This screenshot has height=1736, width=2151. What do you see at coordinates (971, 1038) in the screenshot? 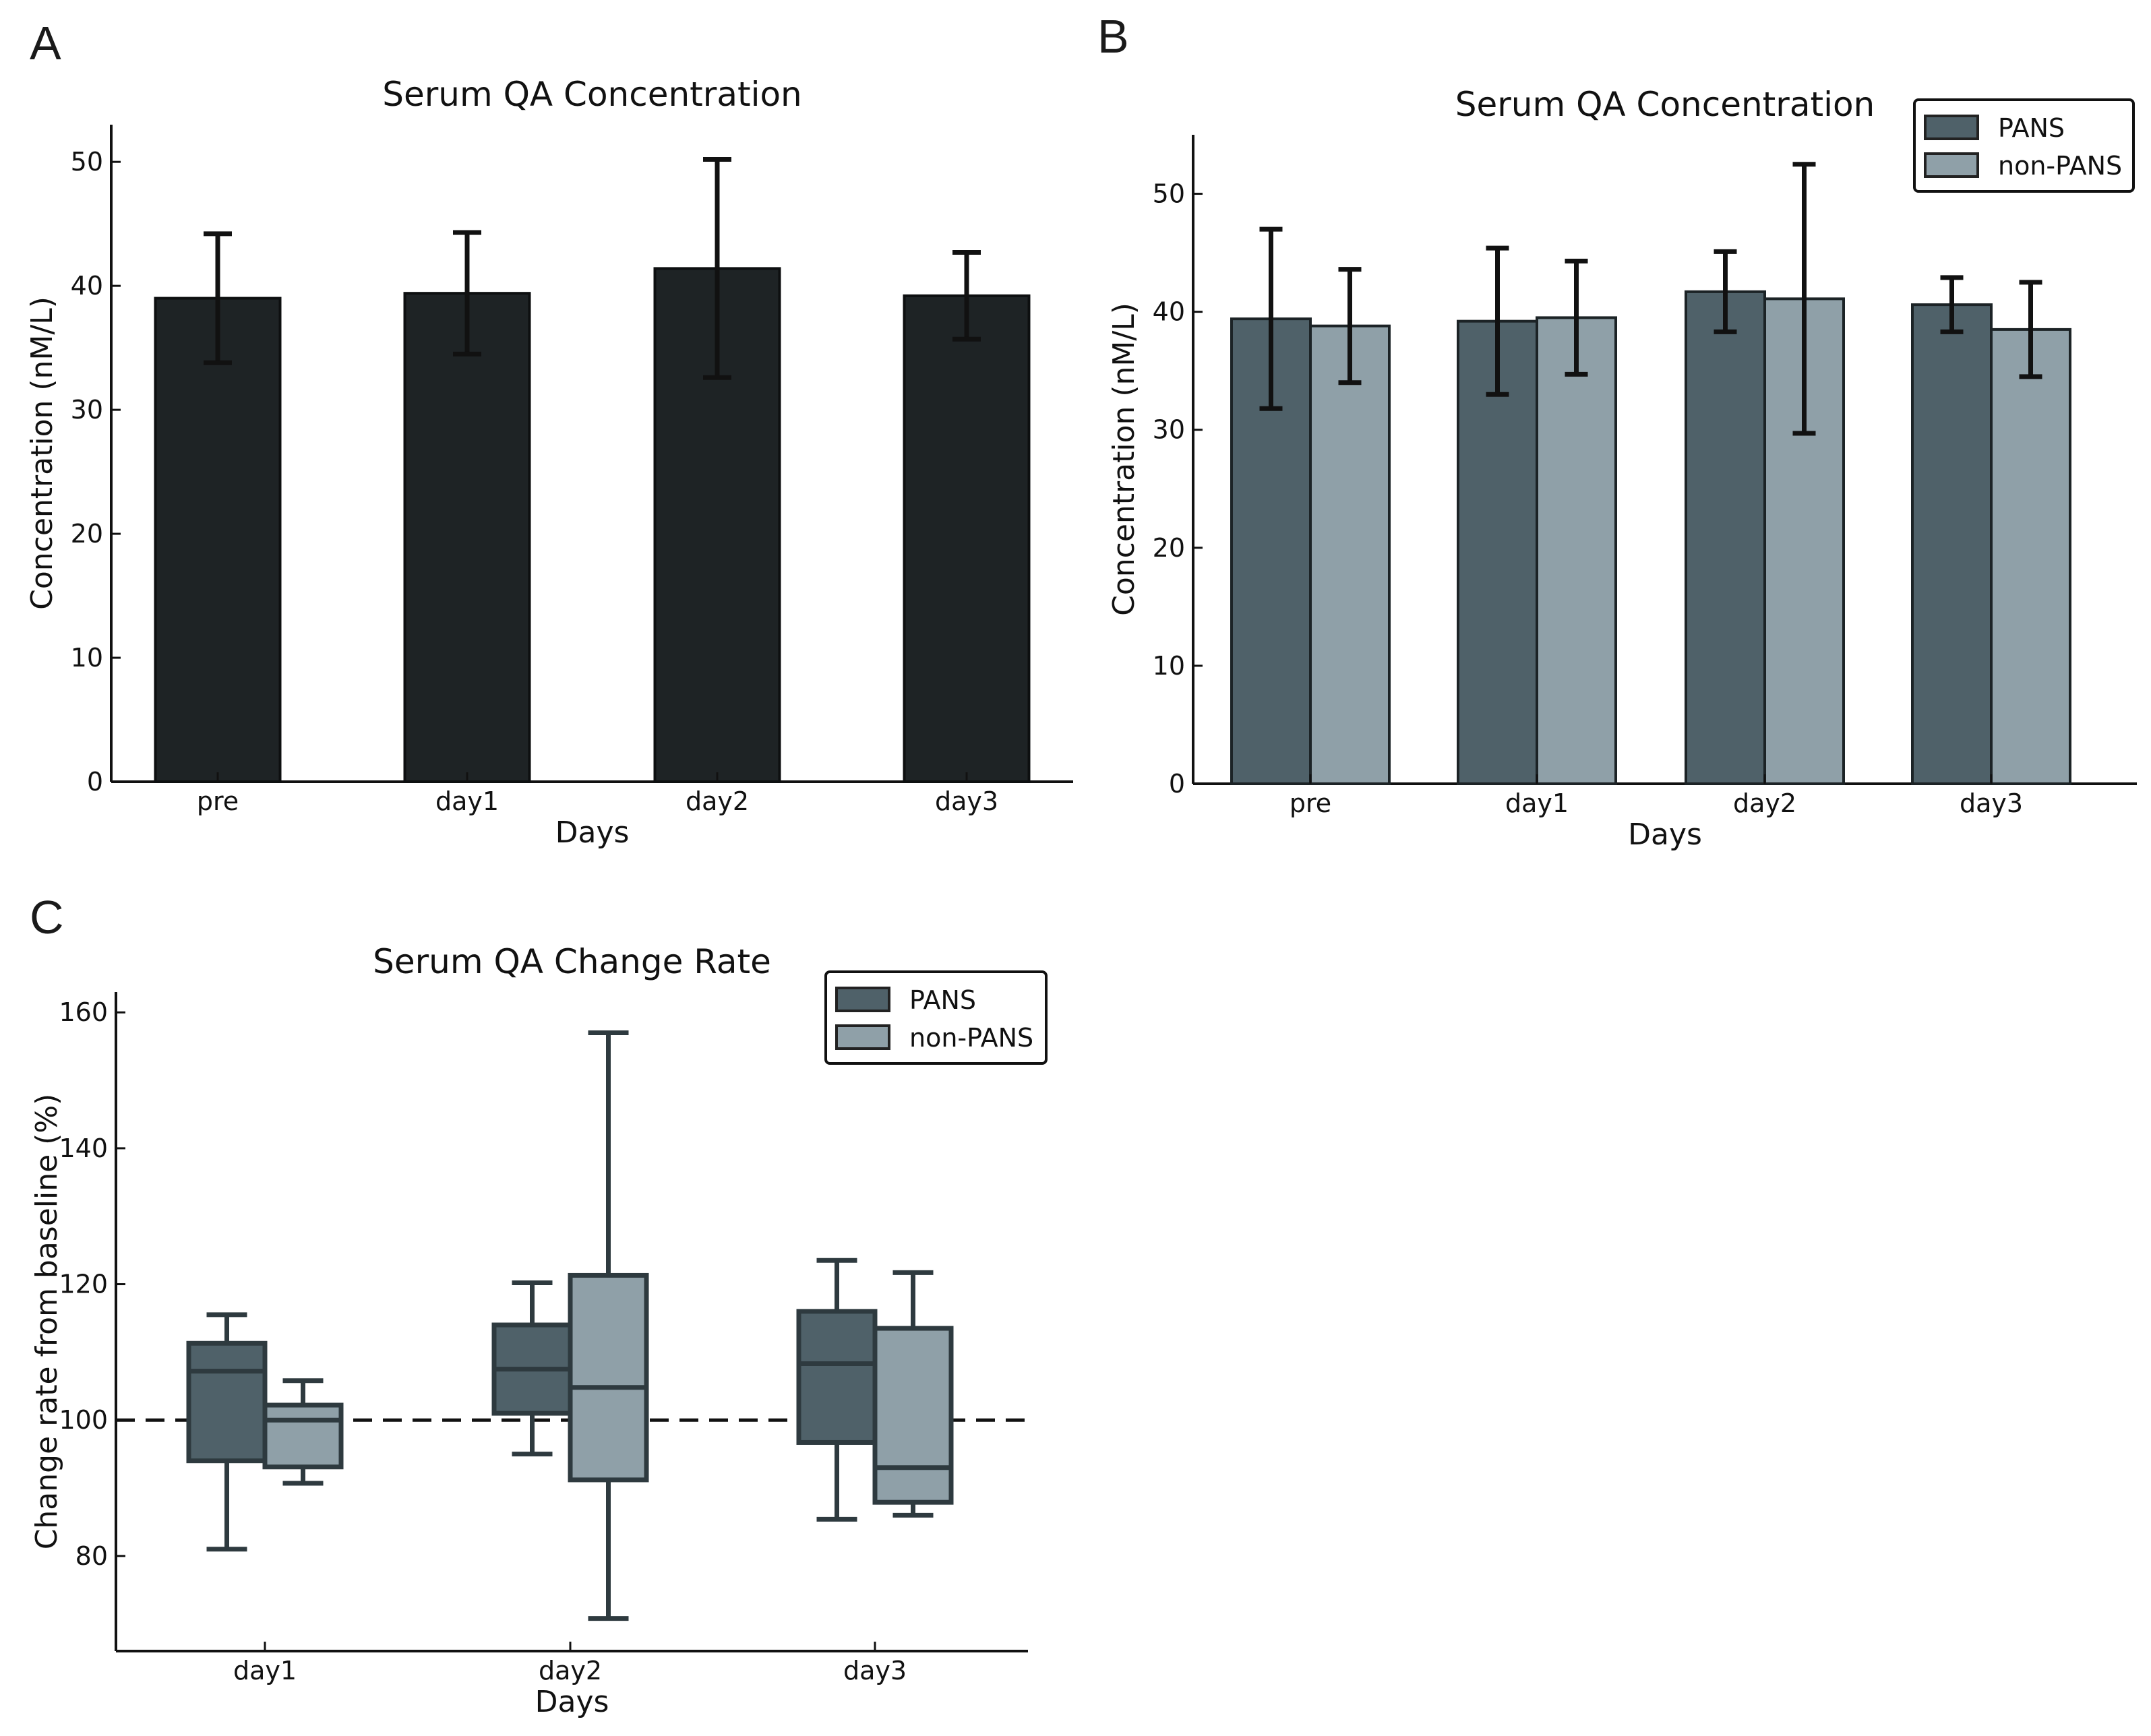
I see `panel-c-legend-label: non-PANS` at bounding box center [971, 1038].